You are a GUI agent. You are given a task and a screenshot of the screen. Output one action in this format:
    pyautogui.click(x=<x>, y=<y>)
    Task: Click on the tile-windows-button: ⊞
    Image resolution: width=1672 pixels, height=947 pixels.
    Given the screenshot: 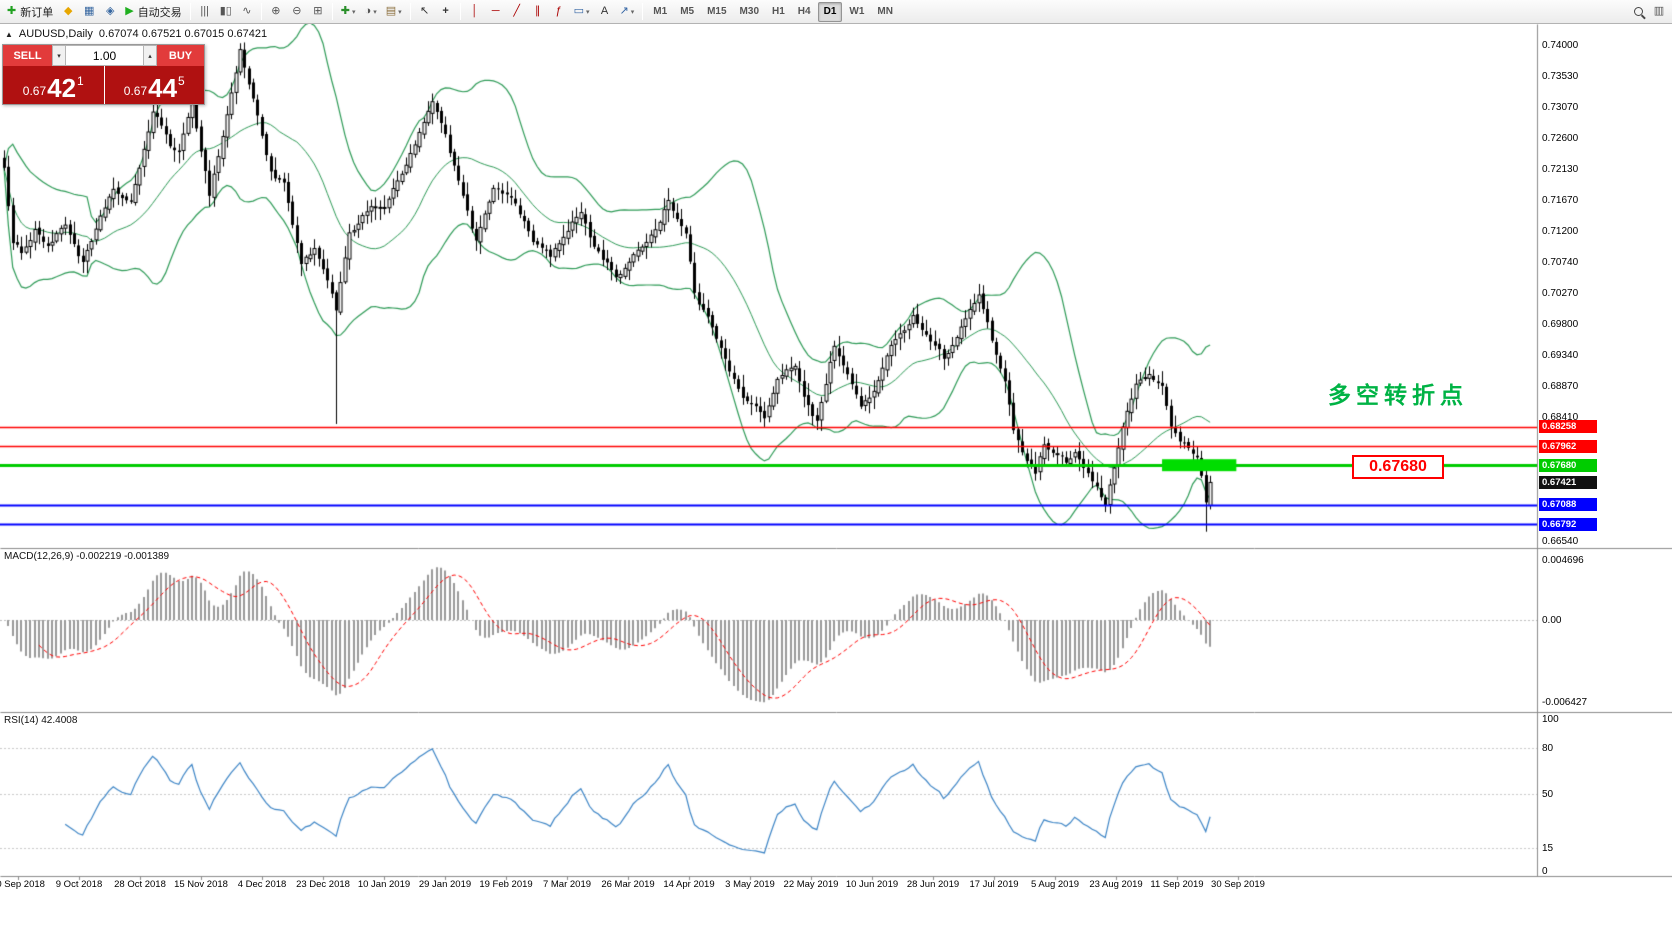 What is the action you would take?
    pyautogui.click(x=318, y=12)
    